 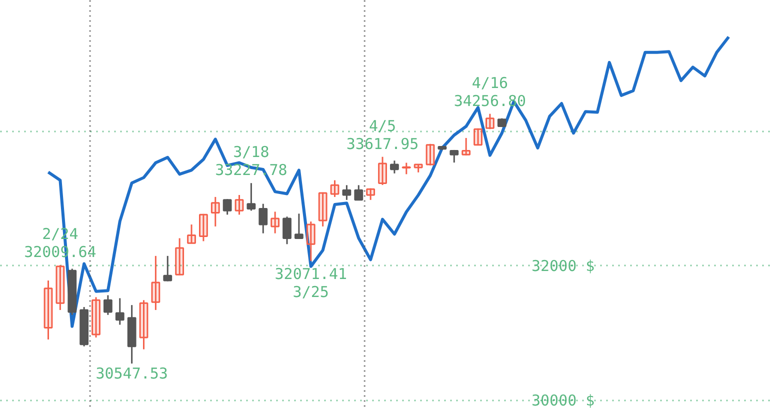 What do you see at coordinates (311, 282) in the screenshot?
I see `annotation: 32071.41 3/25` at bounding box center [311, 282].